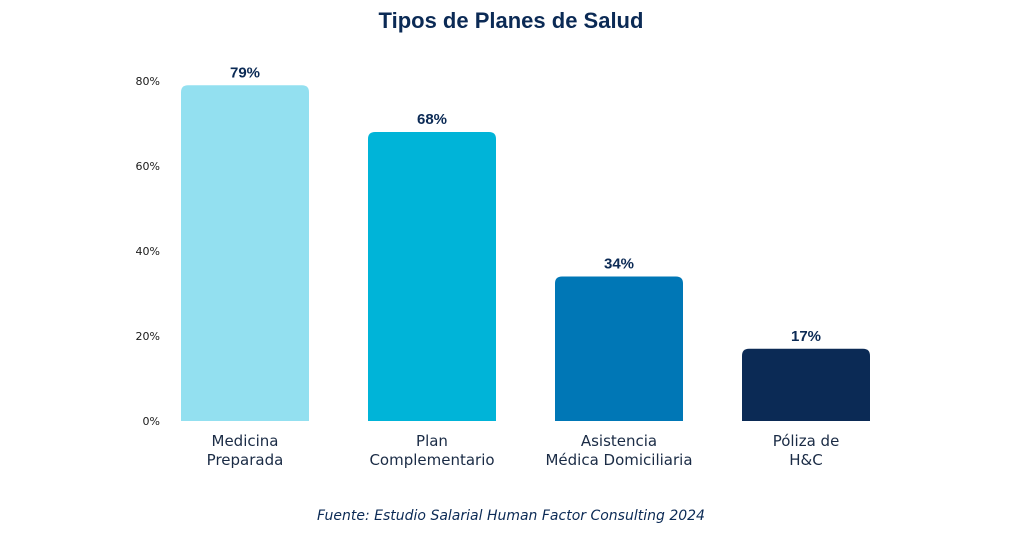 The image size is (1022, 545). What do you see at coordinates (805, 460) in the screenshot?
I see `x-tick-label-line: H&C` at bounding box center [805, 460].